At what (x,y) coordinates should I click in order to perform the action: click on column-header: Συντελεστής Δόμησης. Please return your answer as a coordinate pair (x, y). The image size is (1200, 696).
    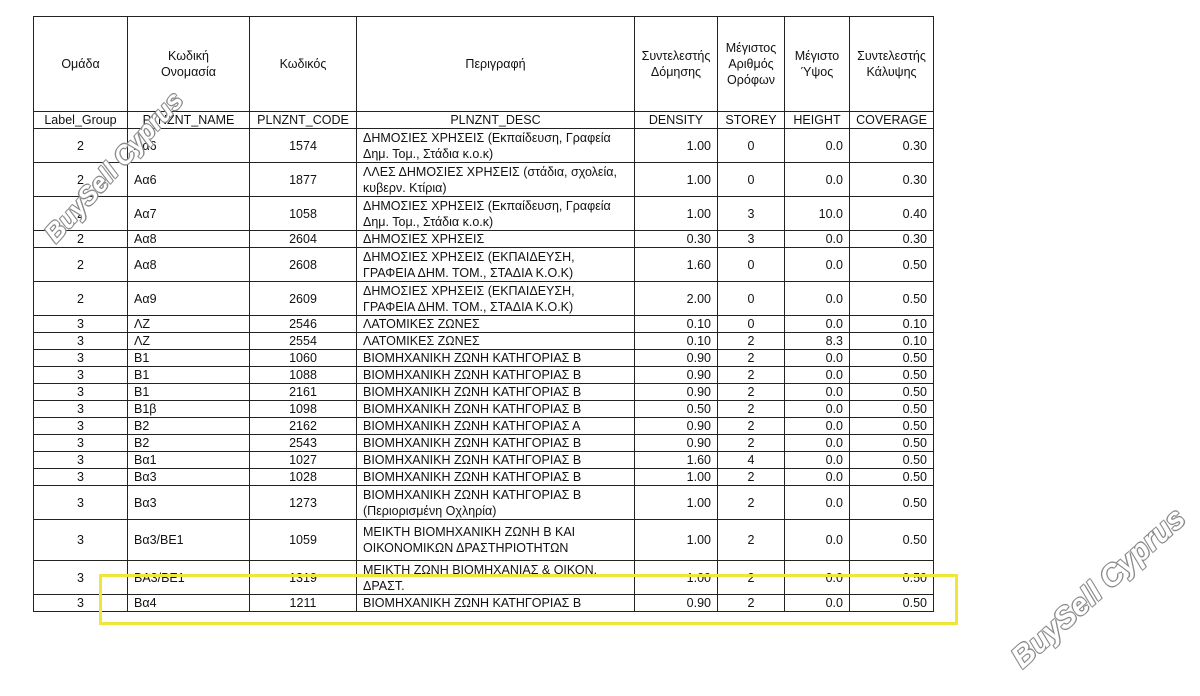
    Looking at the image, I should click on (676, 64).